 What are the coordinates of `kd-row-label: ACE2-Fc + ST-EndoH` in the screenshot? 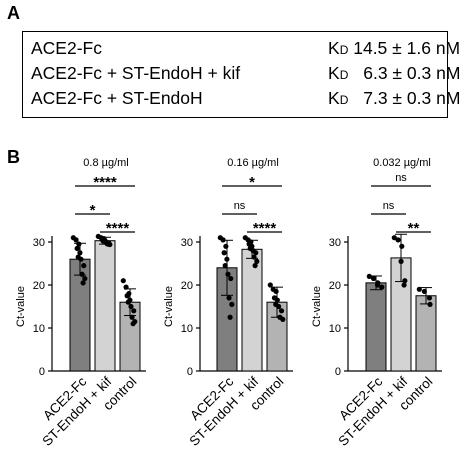 It's located at (117, 98).